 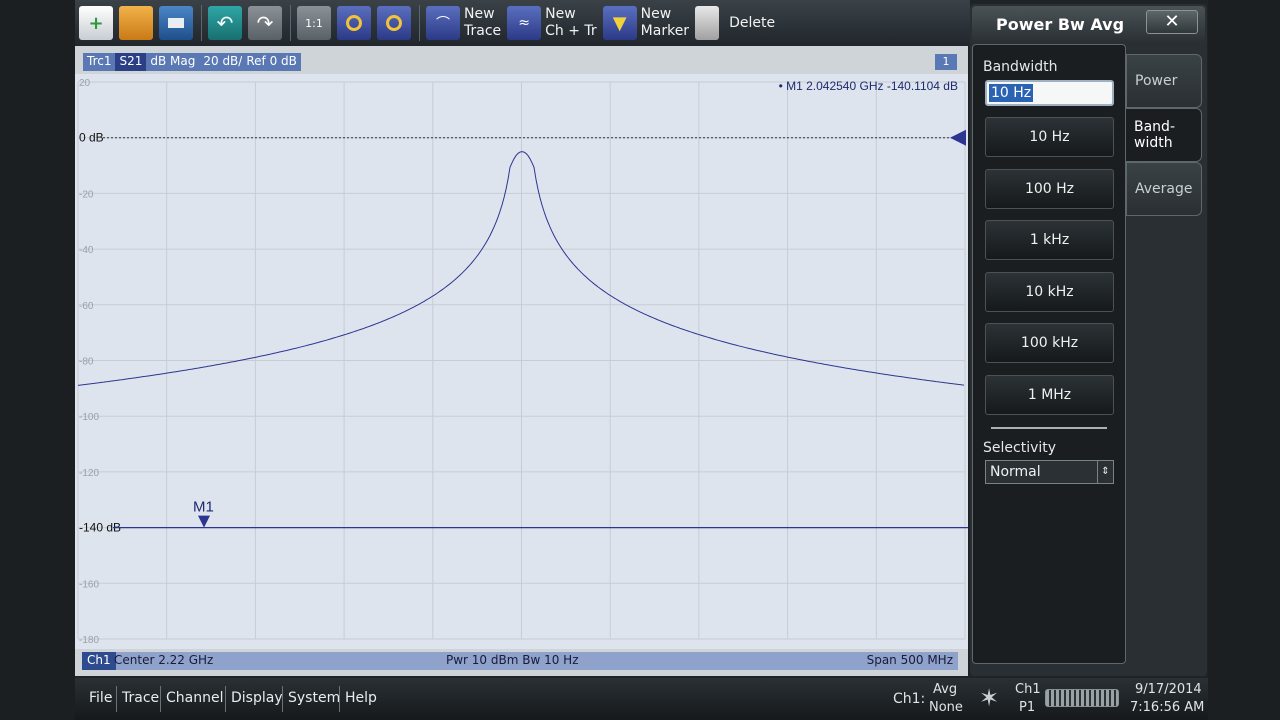 I want to click on marker-m1-label: M1, so click(x=203, y=507).